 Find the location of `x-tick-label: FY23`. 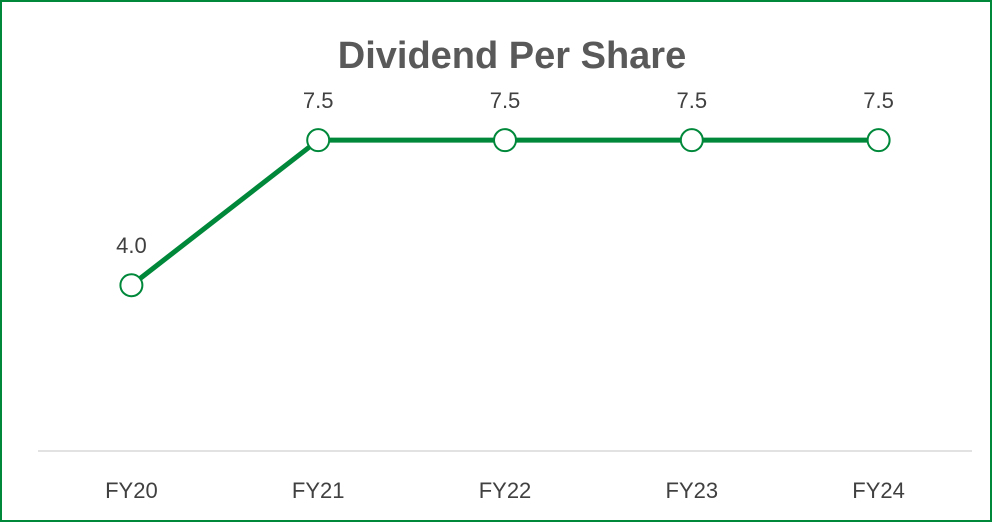

x-tick-label: FY23 is located at coordinates (692, 490).